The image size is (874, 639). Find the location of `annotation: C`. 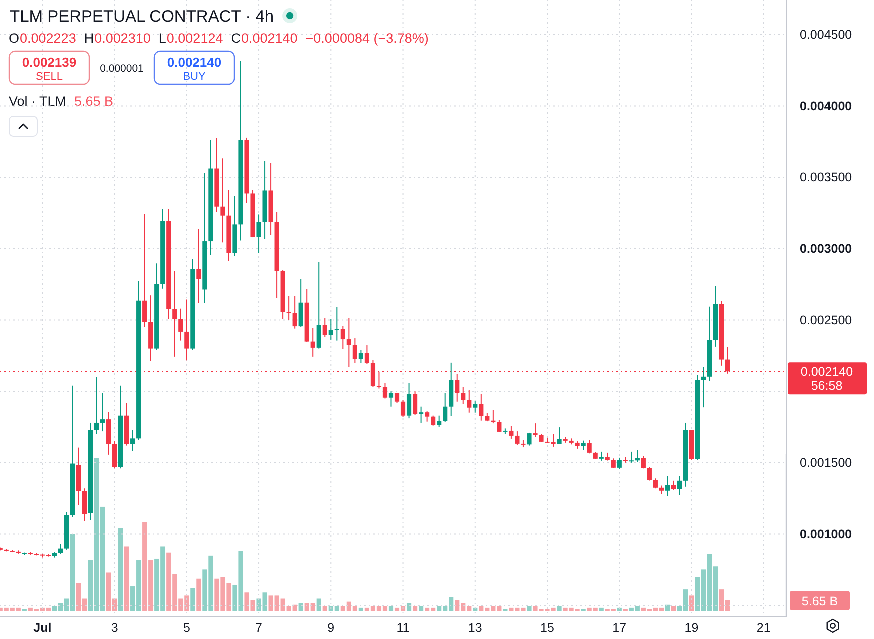

annotation: C is located at coordinates (236, 38).